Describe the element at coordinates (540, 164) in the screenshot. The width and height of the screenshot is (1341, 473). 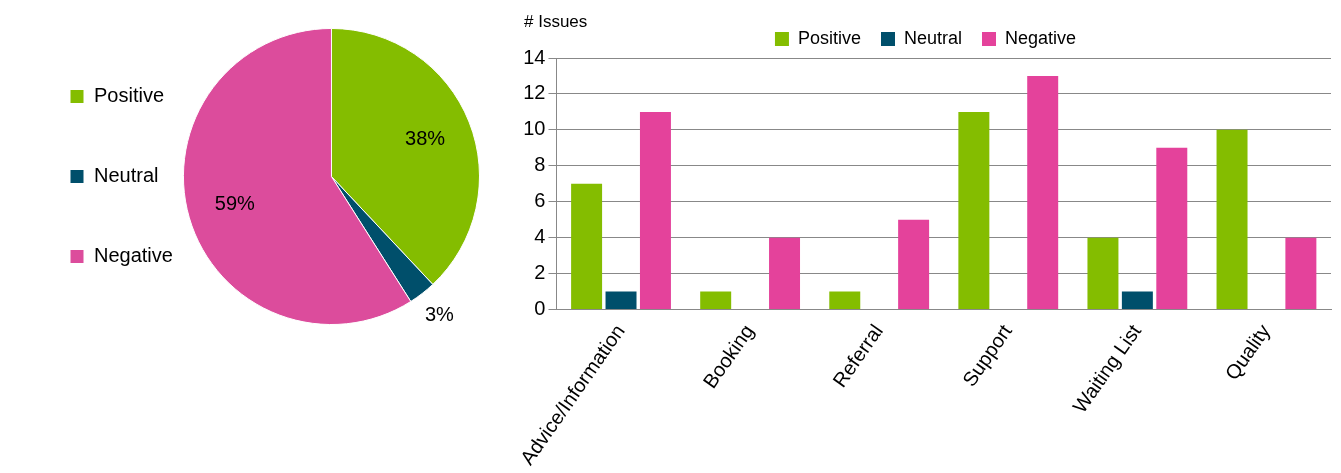
I see `y-tick-label: 8` at that location.